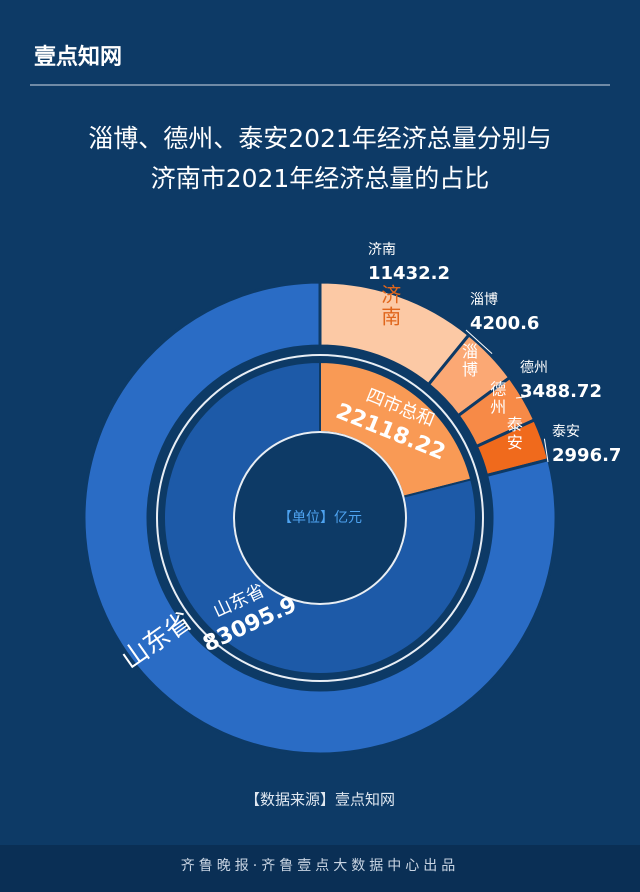 The height and width of the screenshot is (892, 640). Describe the element at coordinates (534, 368) in the screenshot. I see `callout-name: 德州` at that location.